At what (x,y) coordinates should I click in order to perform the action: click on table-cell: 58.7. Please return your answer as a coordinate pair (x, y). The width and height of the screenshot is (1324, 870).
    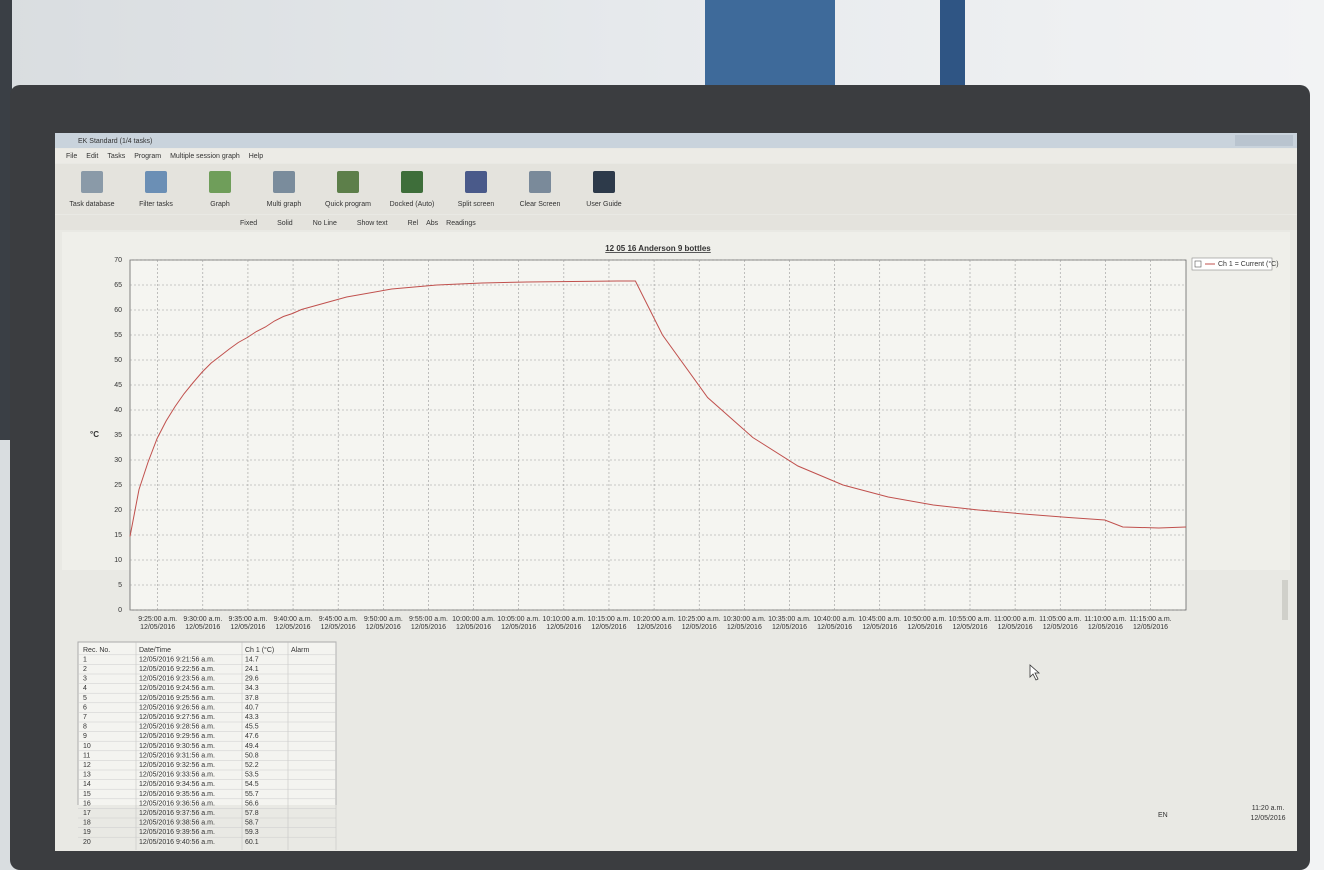
    Looking at the image, I should click on (252, 823).